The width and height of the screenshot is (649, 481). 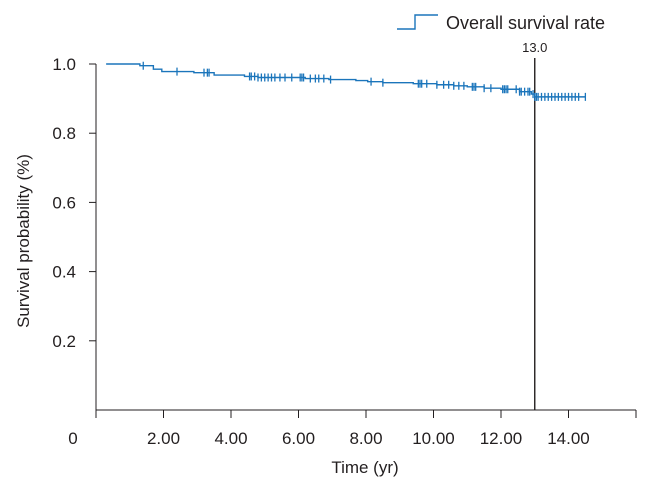 I want to click on x-tick-label: 2.00, so click(x=163, y=438).